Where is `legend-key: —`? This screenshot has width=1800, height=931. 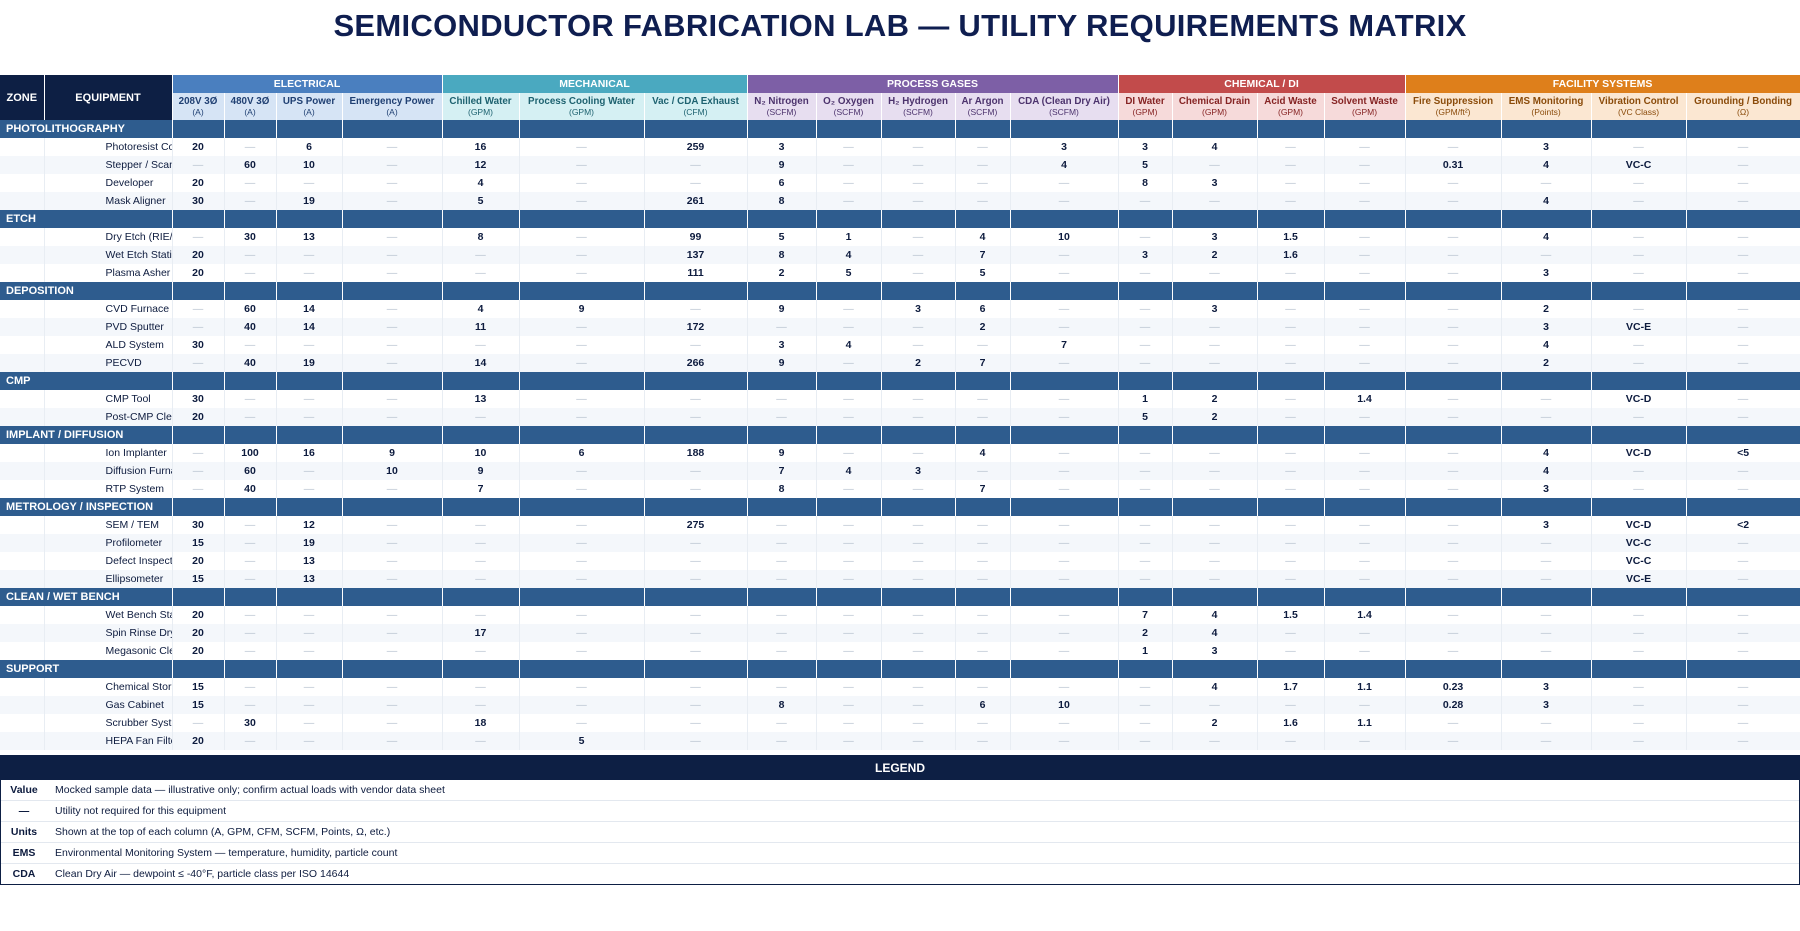
legend-key: — is located at coordinates (24, 811).